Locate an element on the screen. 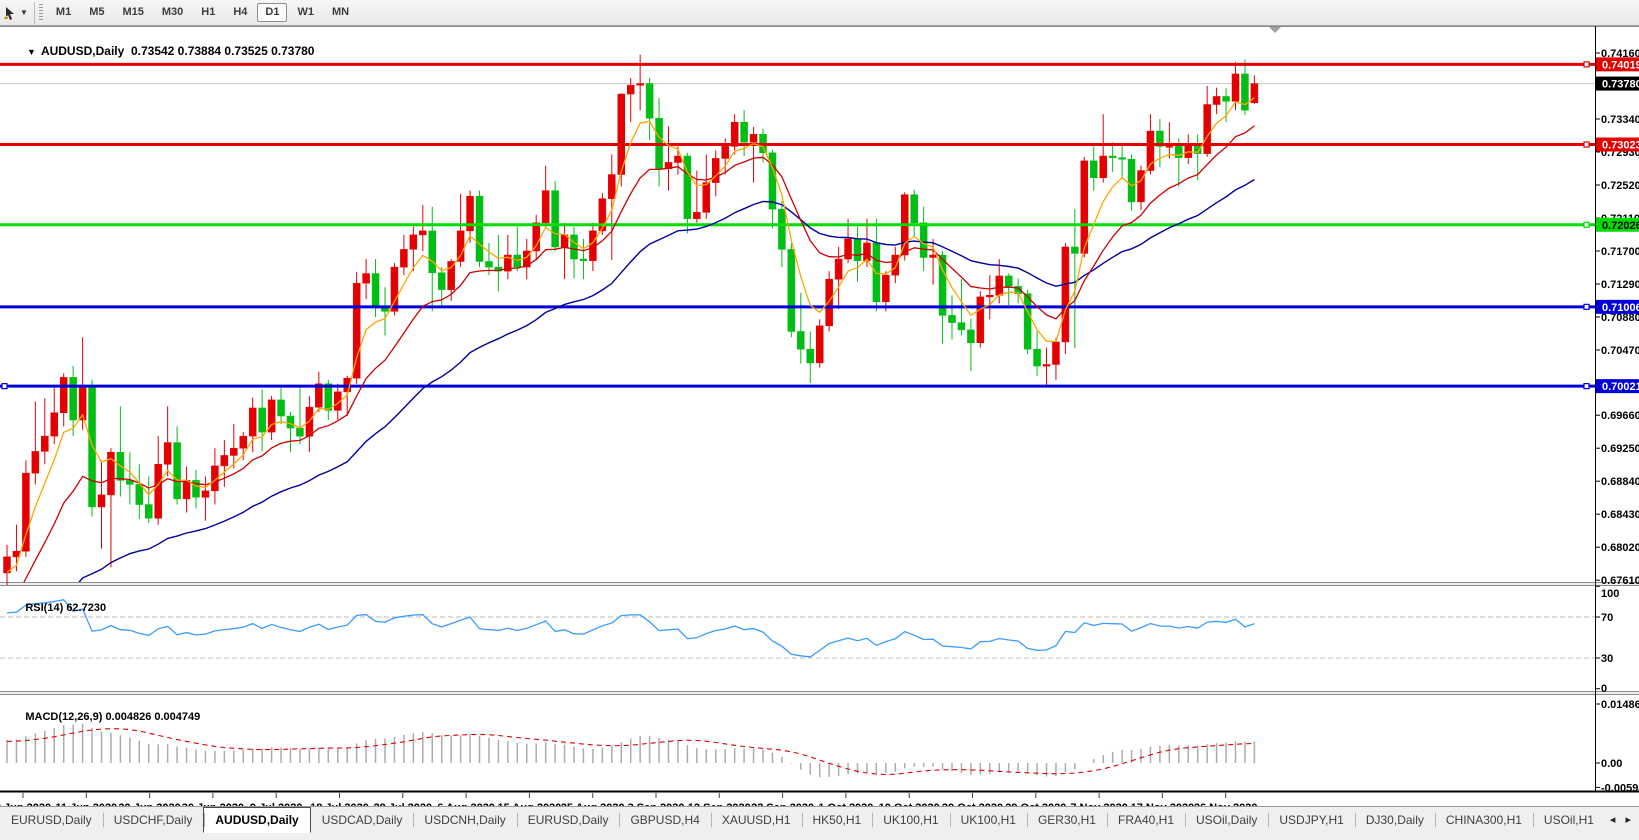 Image resolution: width=1639 pixels, height=840 pixels. svg-text: -0.005938 is located at coordinates (1620, 788).